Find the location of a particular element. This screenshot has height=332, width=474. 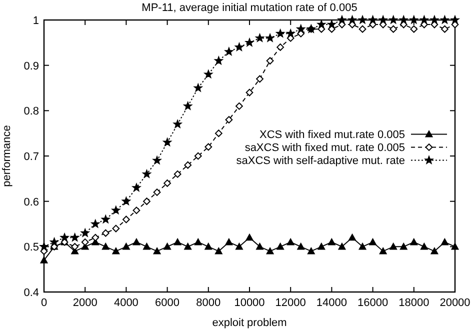

x-tick-label: 12000 is located at coordinates (290, 303).